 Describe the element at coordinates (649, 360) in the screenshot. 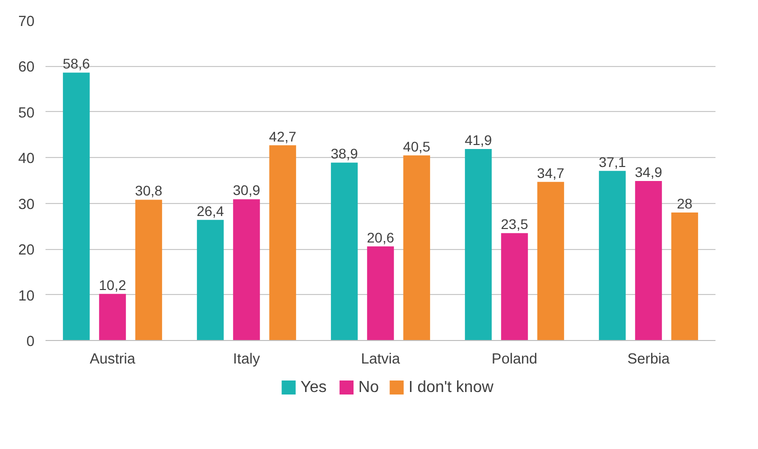

I see `x-tick-label: Serbia` at that location.